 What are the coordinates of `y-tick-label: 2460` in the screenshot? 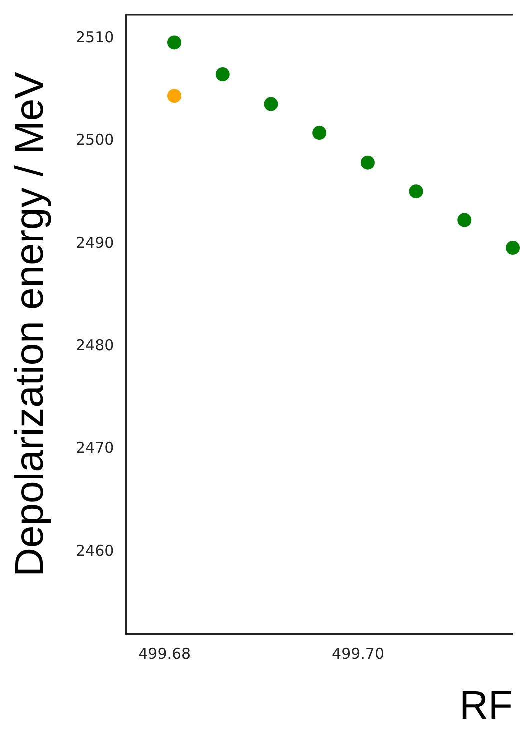 It's located at (95, 551).